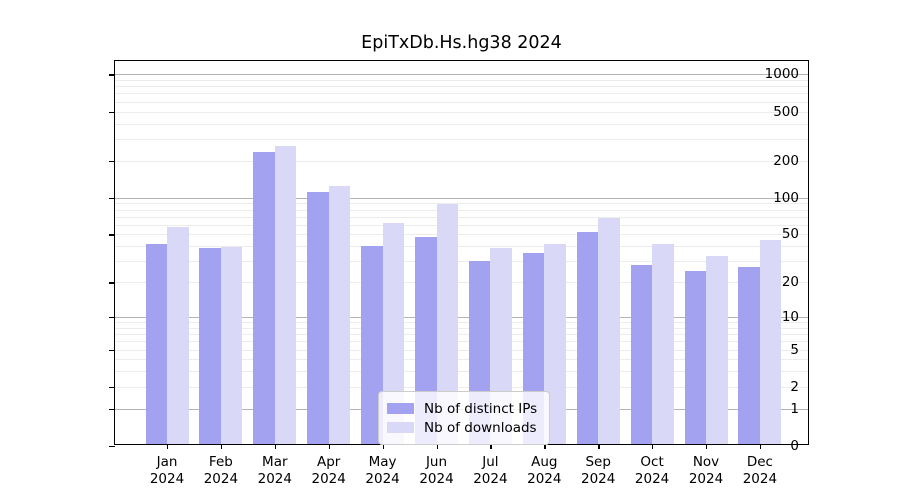 The width and height of the screenshot is (900, 500). Describe the element at coordinates (382, 470) in the screenshot. I see `x-tick-label: May 2024` at that location.